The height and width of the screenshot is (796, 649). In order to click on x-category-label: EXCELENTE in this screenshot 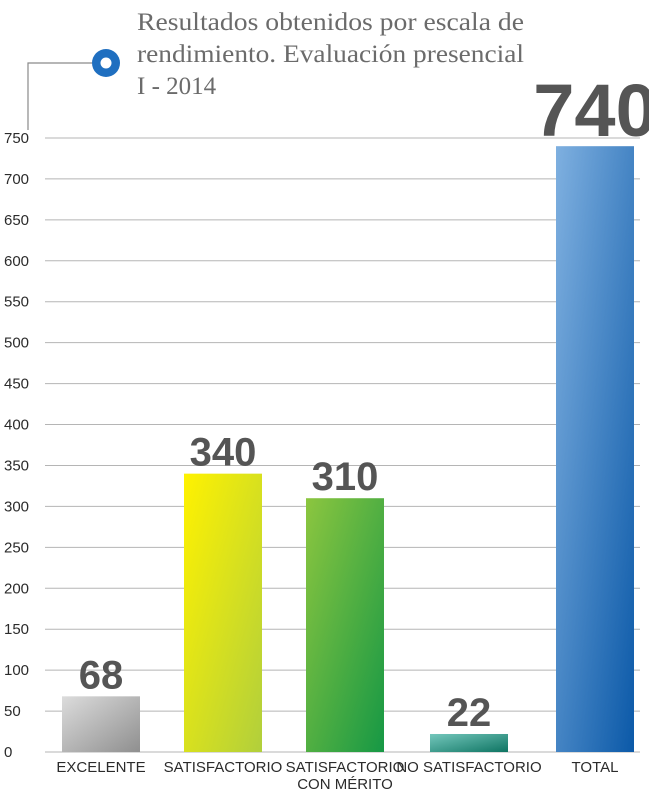, I will do `click(100, 767)`.